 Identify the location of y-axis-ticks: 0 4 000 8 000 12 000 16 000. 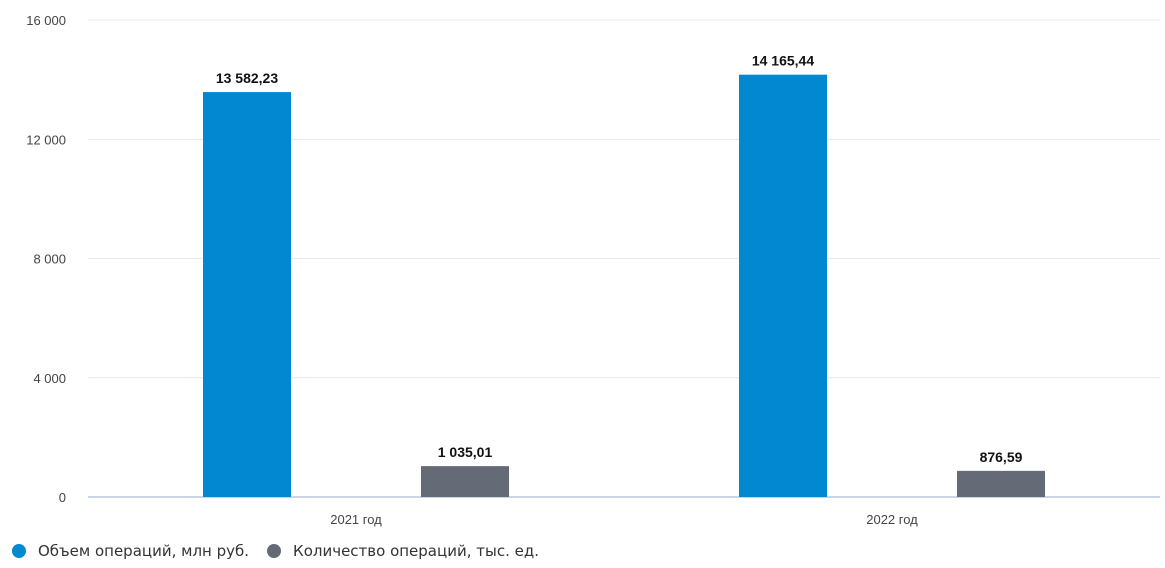
(46, 259).